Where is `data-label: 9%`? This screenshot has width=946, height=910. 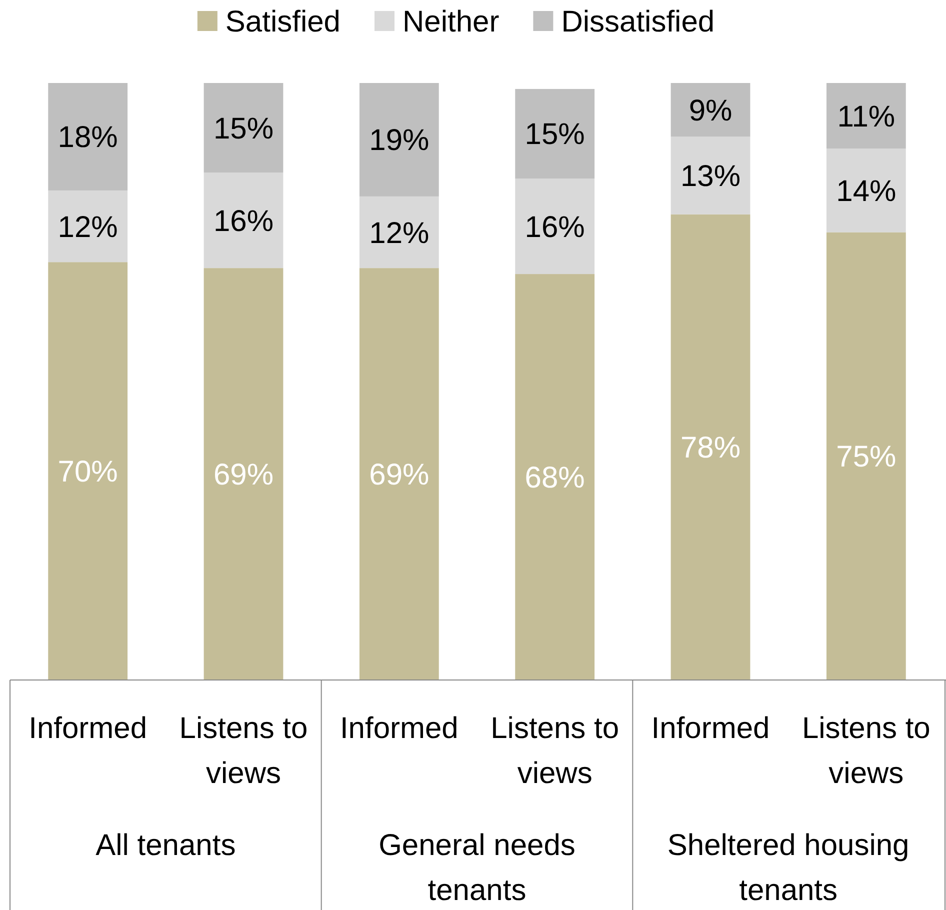 data-label: 9% is located at coordinates (710, 111).